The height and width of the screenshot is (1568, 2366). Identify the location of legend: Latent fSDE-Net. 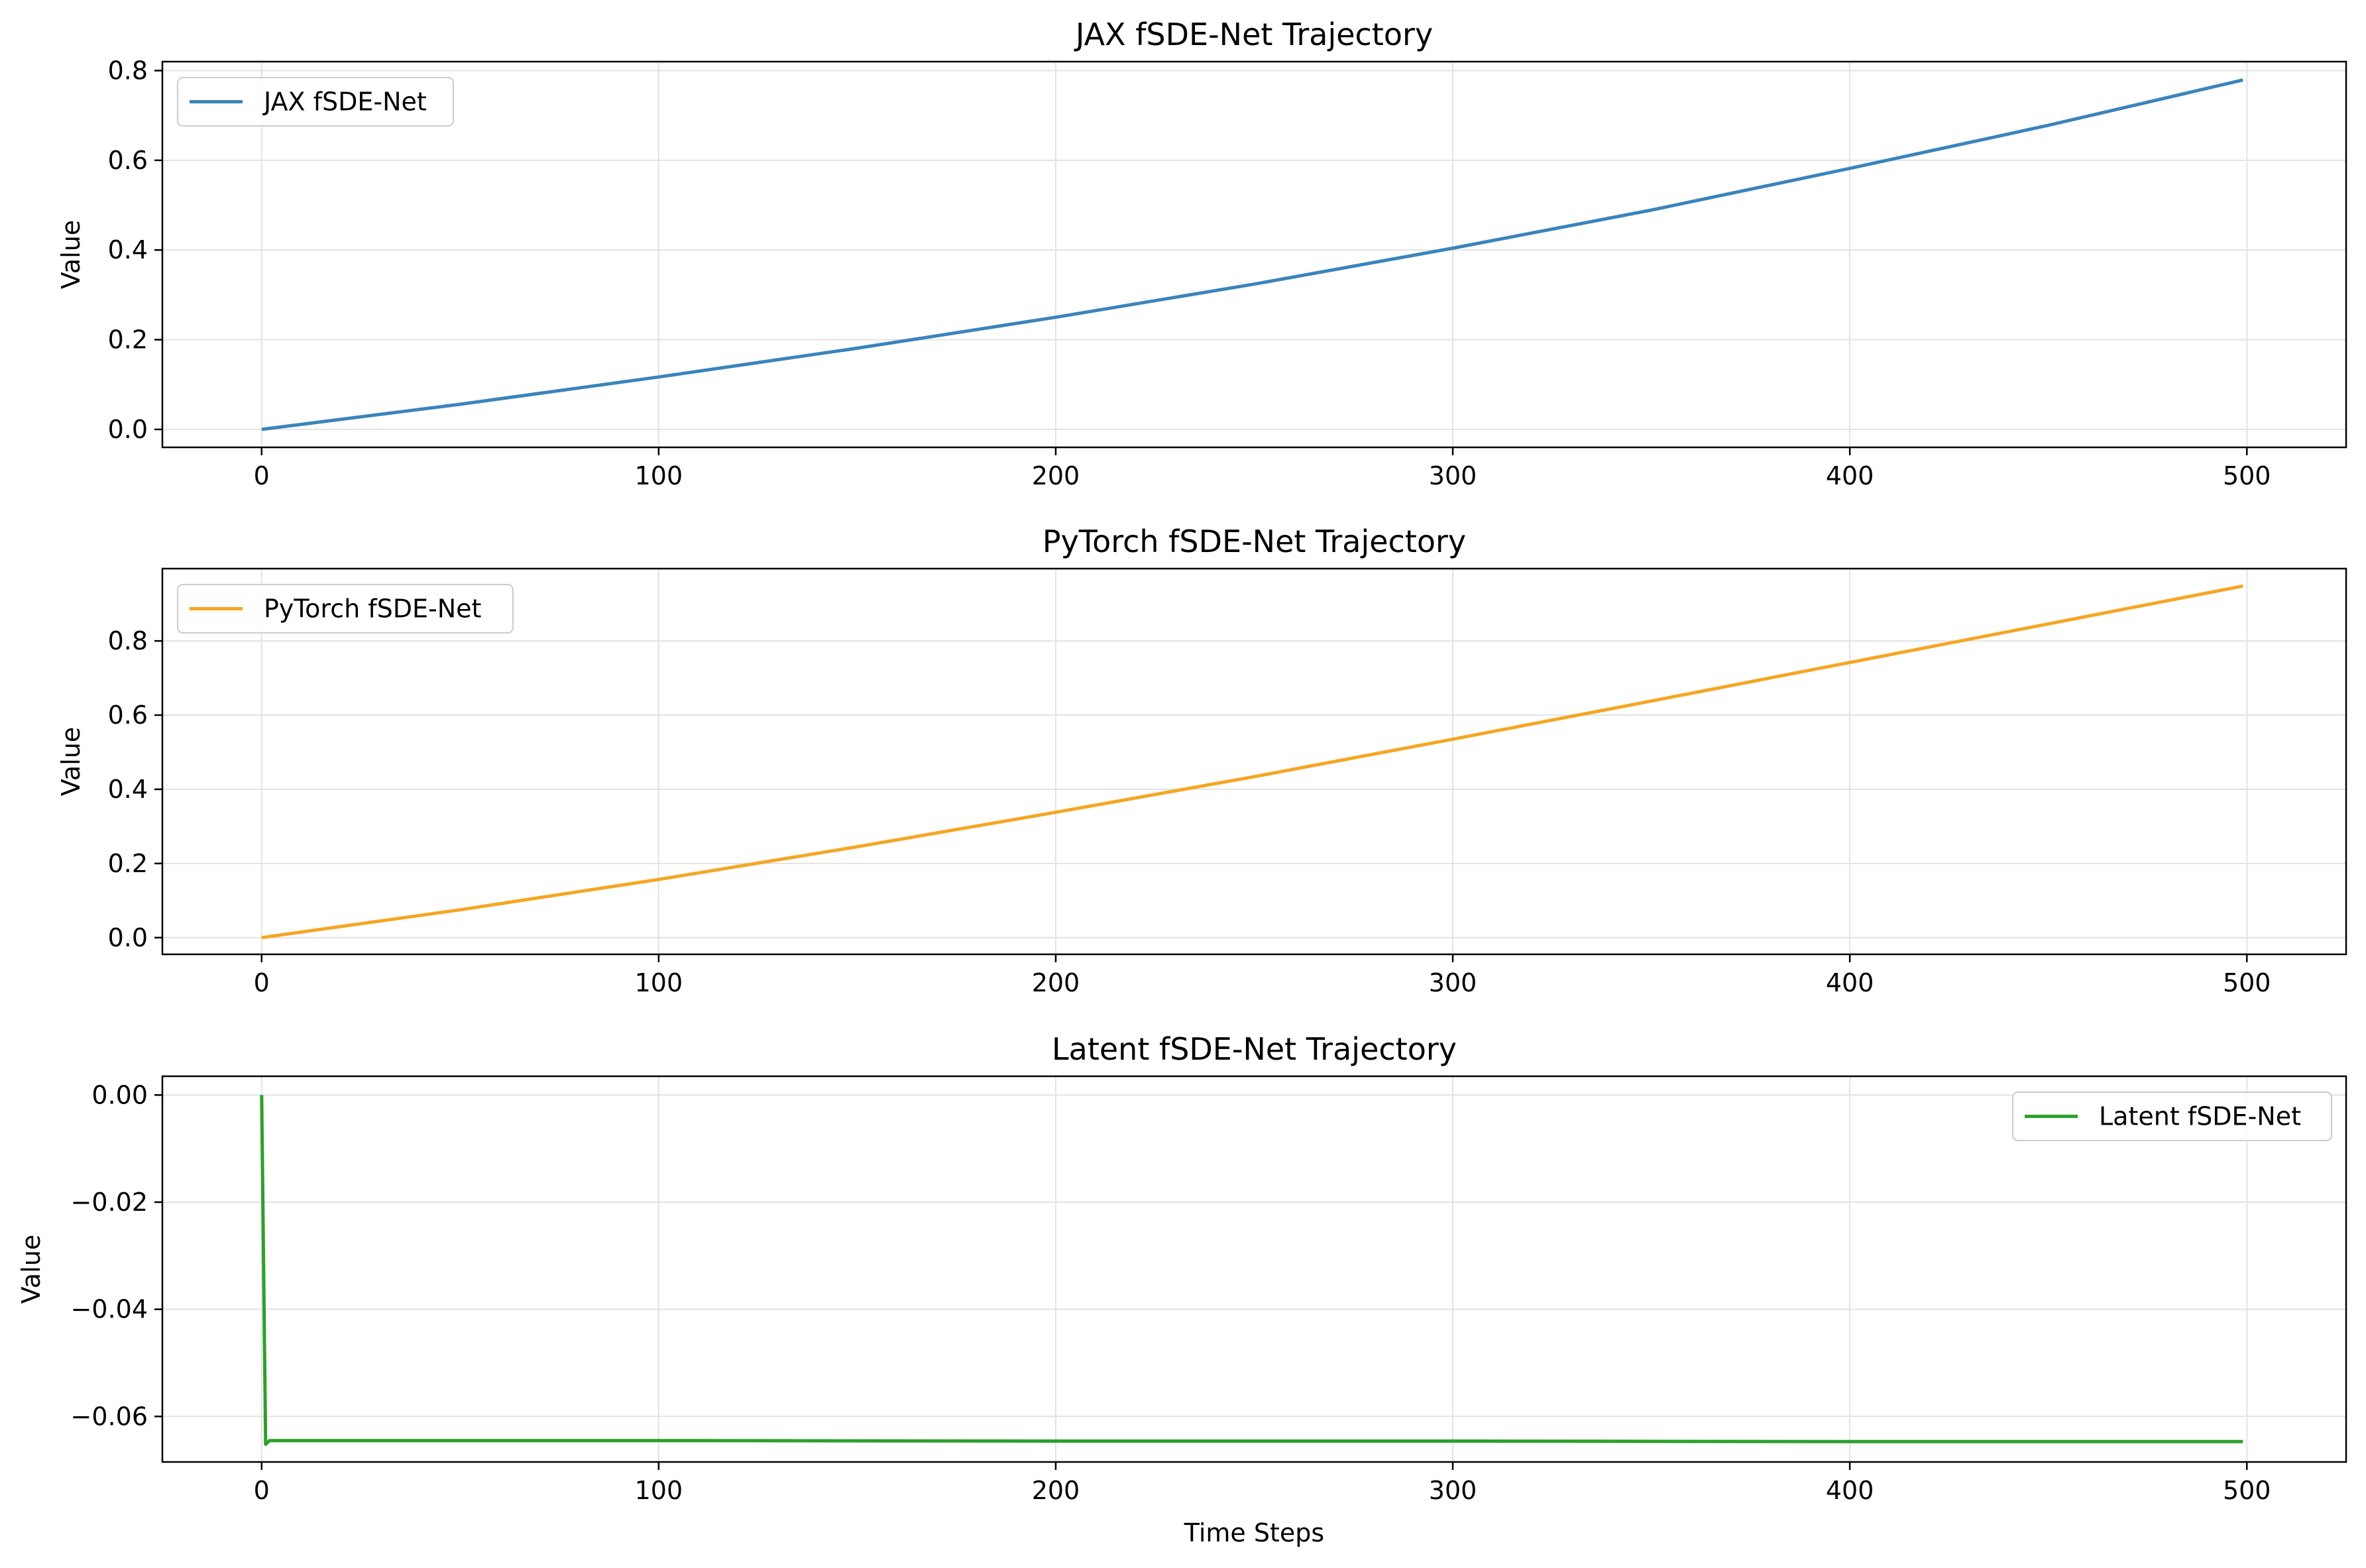
(2172, 1116).